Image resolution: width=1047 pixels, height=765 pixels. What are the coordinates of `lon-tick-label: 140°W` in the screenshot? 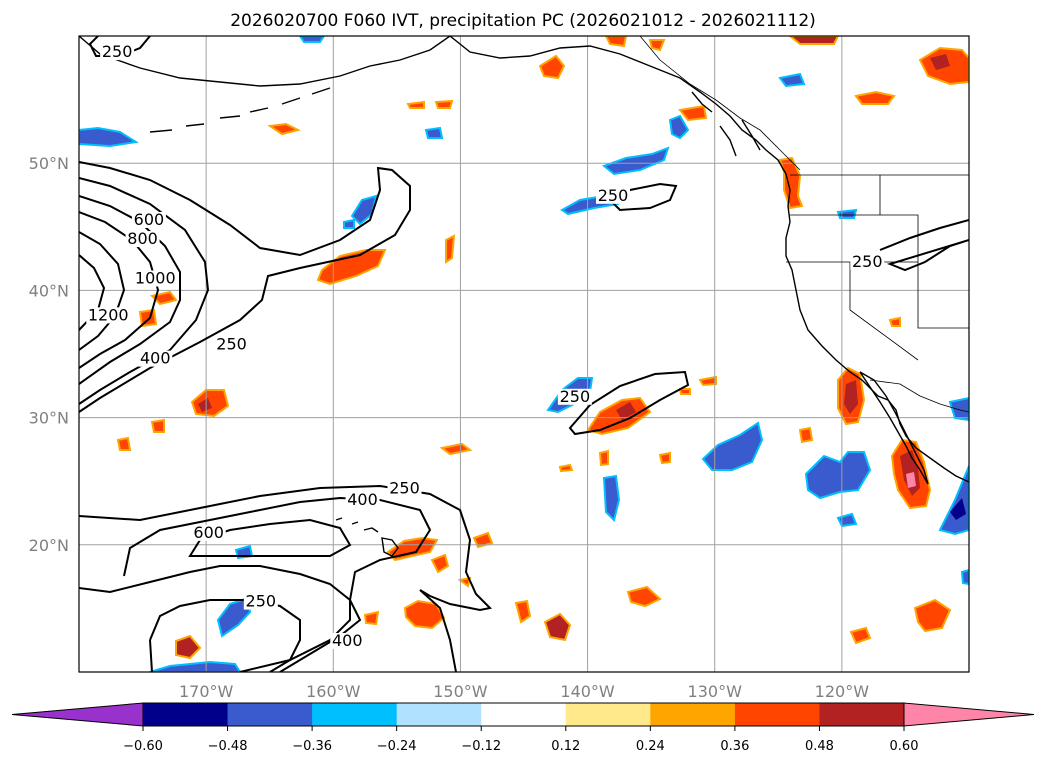 It's located at (587, 691).